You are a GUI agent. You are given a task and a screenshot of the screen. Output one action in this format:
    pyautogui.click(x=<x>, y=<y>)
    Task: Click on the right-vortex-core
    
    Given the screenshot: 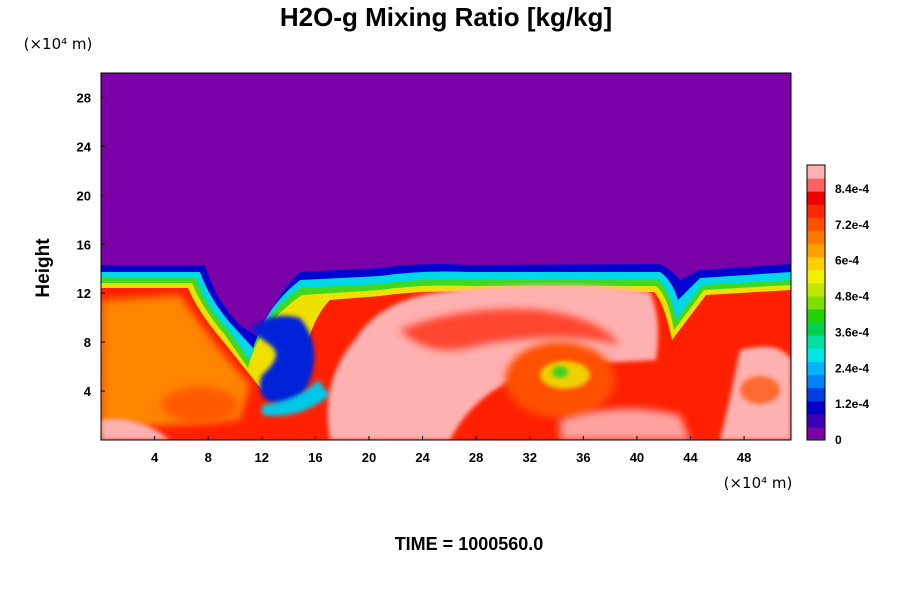 What is the action you would take?
    pyautogui.click(x=560, y=372)
    